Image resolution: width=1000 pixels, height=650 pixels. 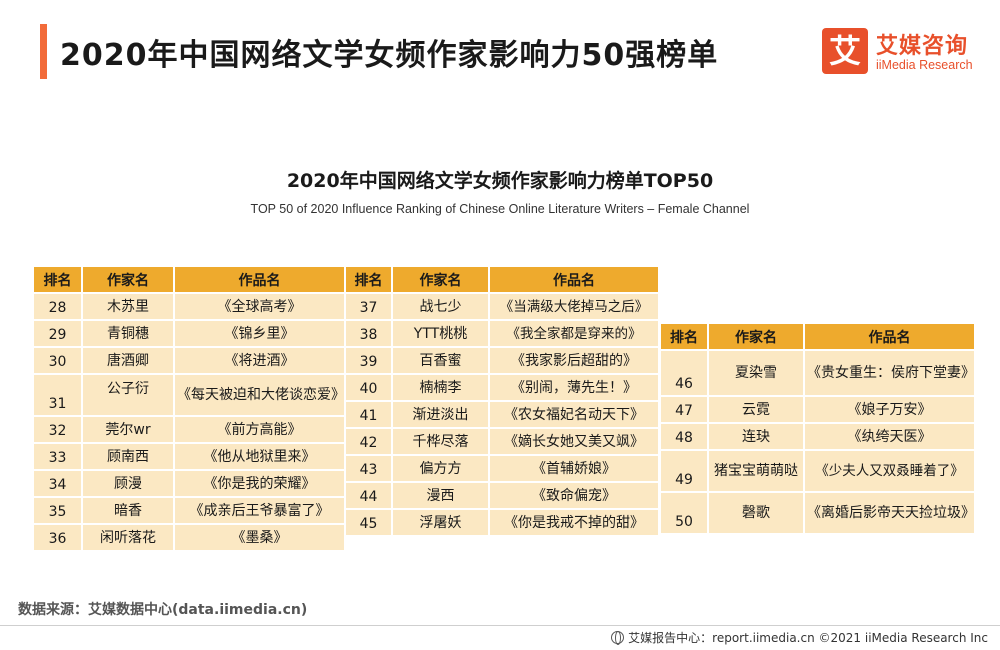 I want to click on work-cell: 《我全家都是穿来的》, so click(x=574, y=334).